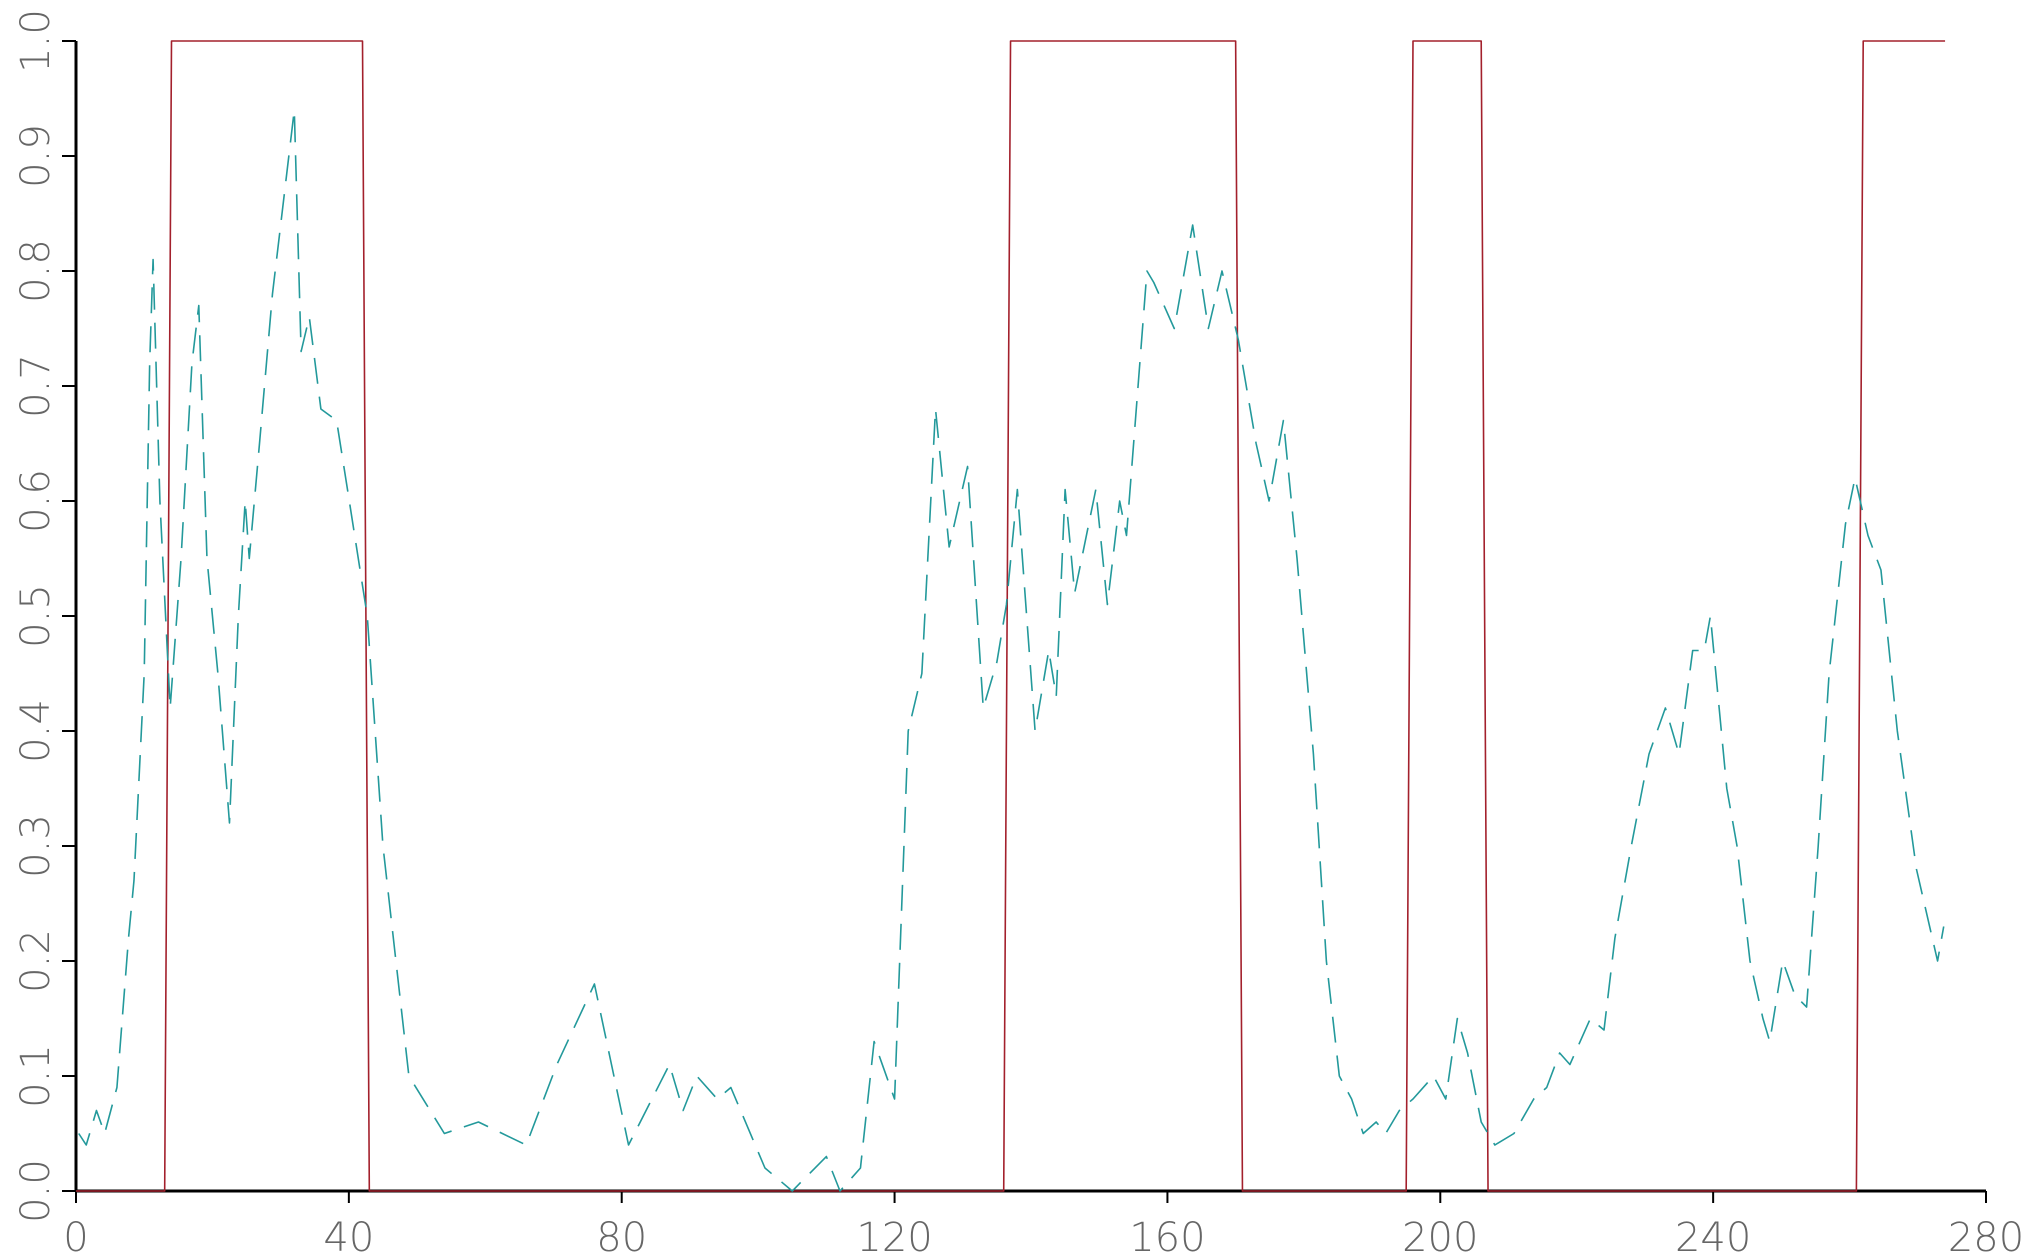  What do you see at coordinates (348, 1236) in the screenshot?
I see `x-tick-label: 40` at bounding box center [348, 1236].